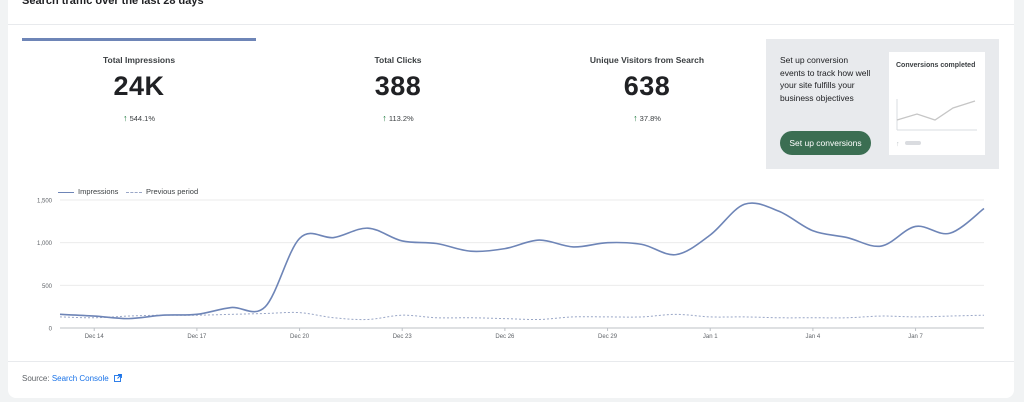 The height and width of the screenshot is (402, 1024). I want to click on mini-card-title: Conversions completed, so click(936, 65).